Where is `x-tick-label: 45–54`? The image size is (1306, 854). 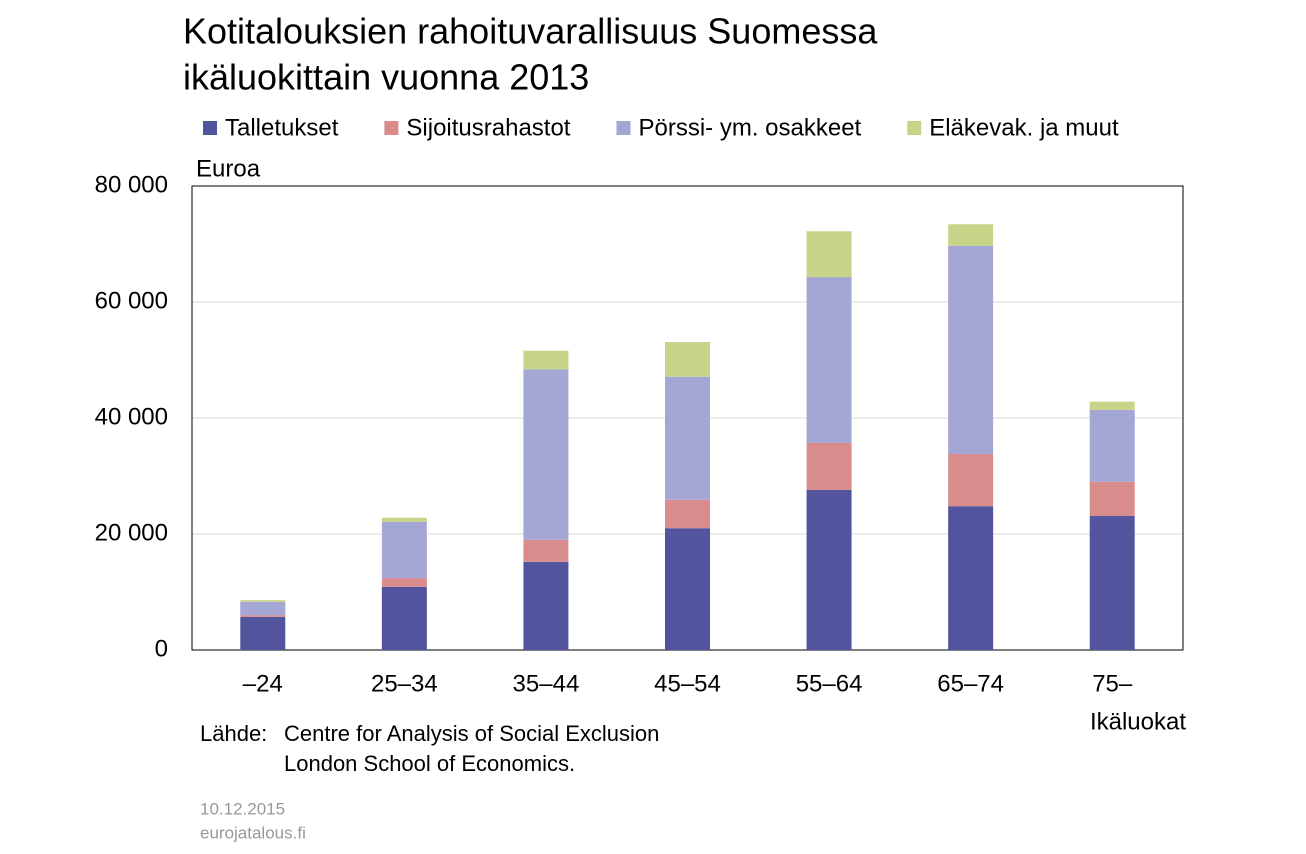
x-tick-label: 45–54 is located at coordinates (687, 683).